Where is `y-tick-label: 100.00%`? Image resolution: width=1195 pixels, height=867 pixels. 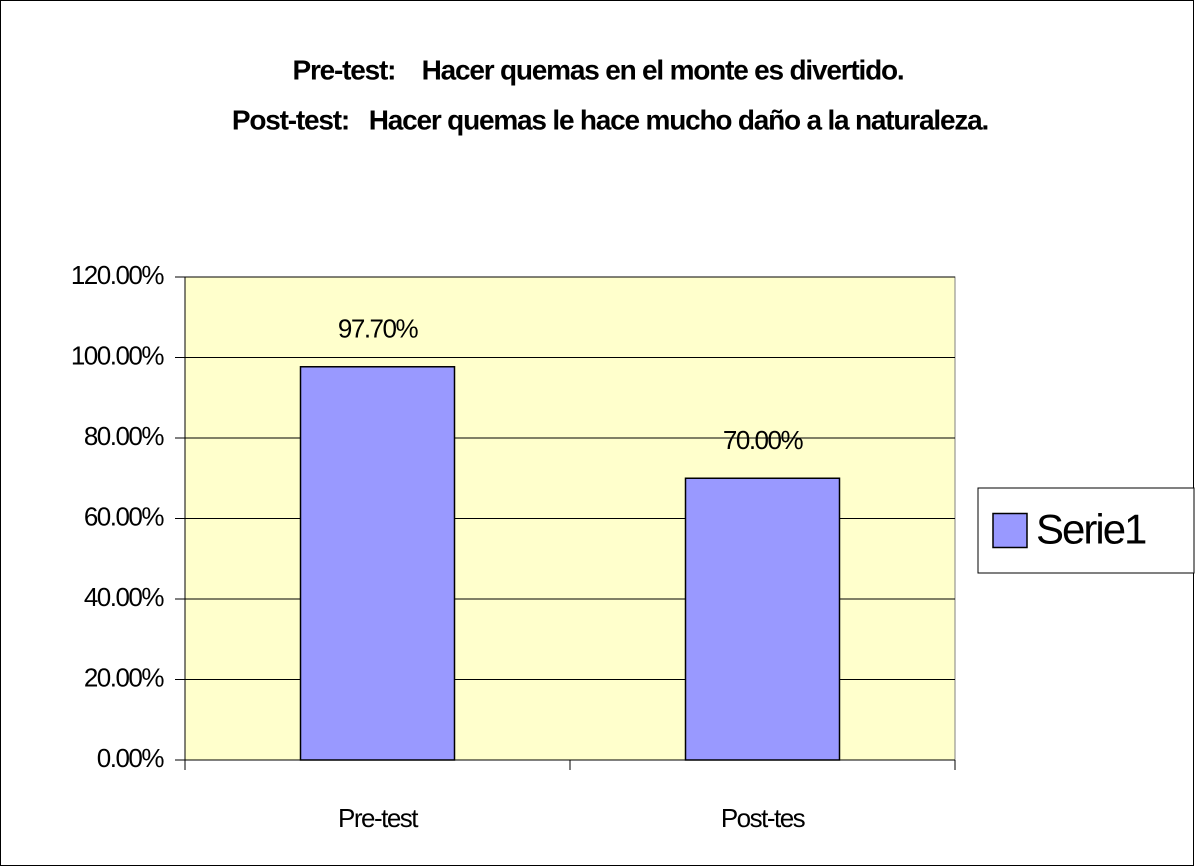
y-tick-label: 100.00% is located at coordinates (118, 355).